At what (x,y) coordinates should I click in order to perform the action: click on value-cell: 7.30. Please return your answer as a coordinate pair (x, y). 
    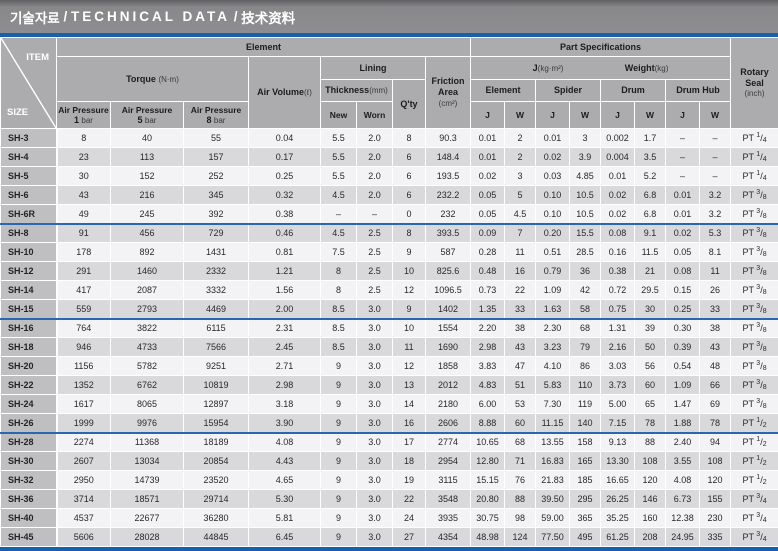
    Looking at the image, I should click on (553, 404).